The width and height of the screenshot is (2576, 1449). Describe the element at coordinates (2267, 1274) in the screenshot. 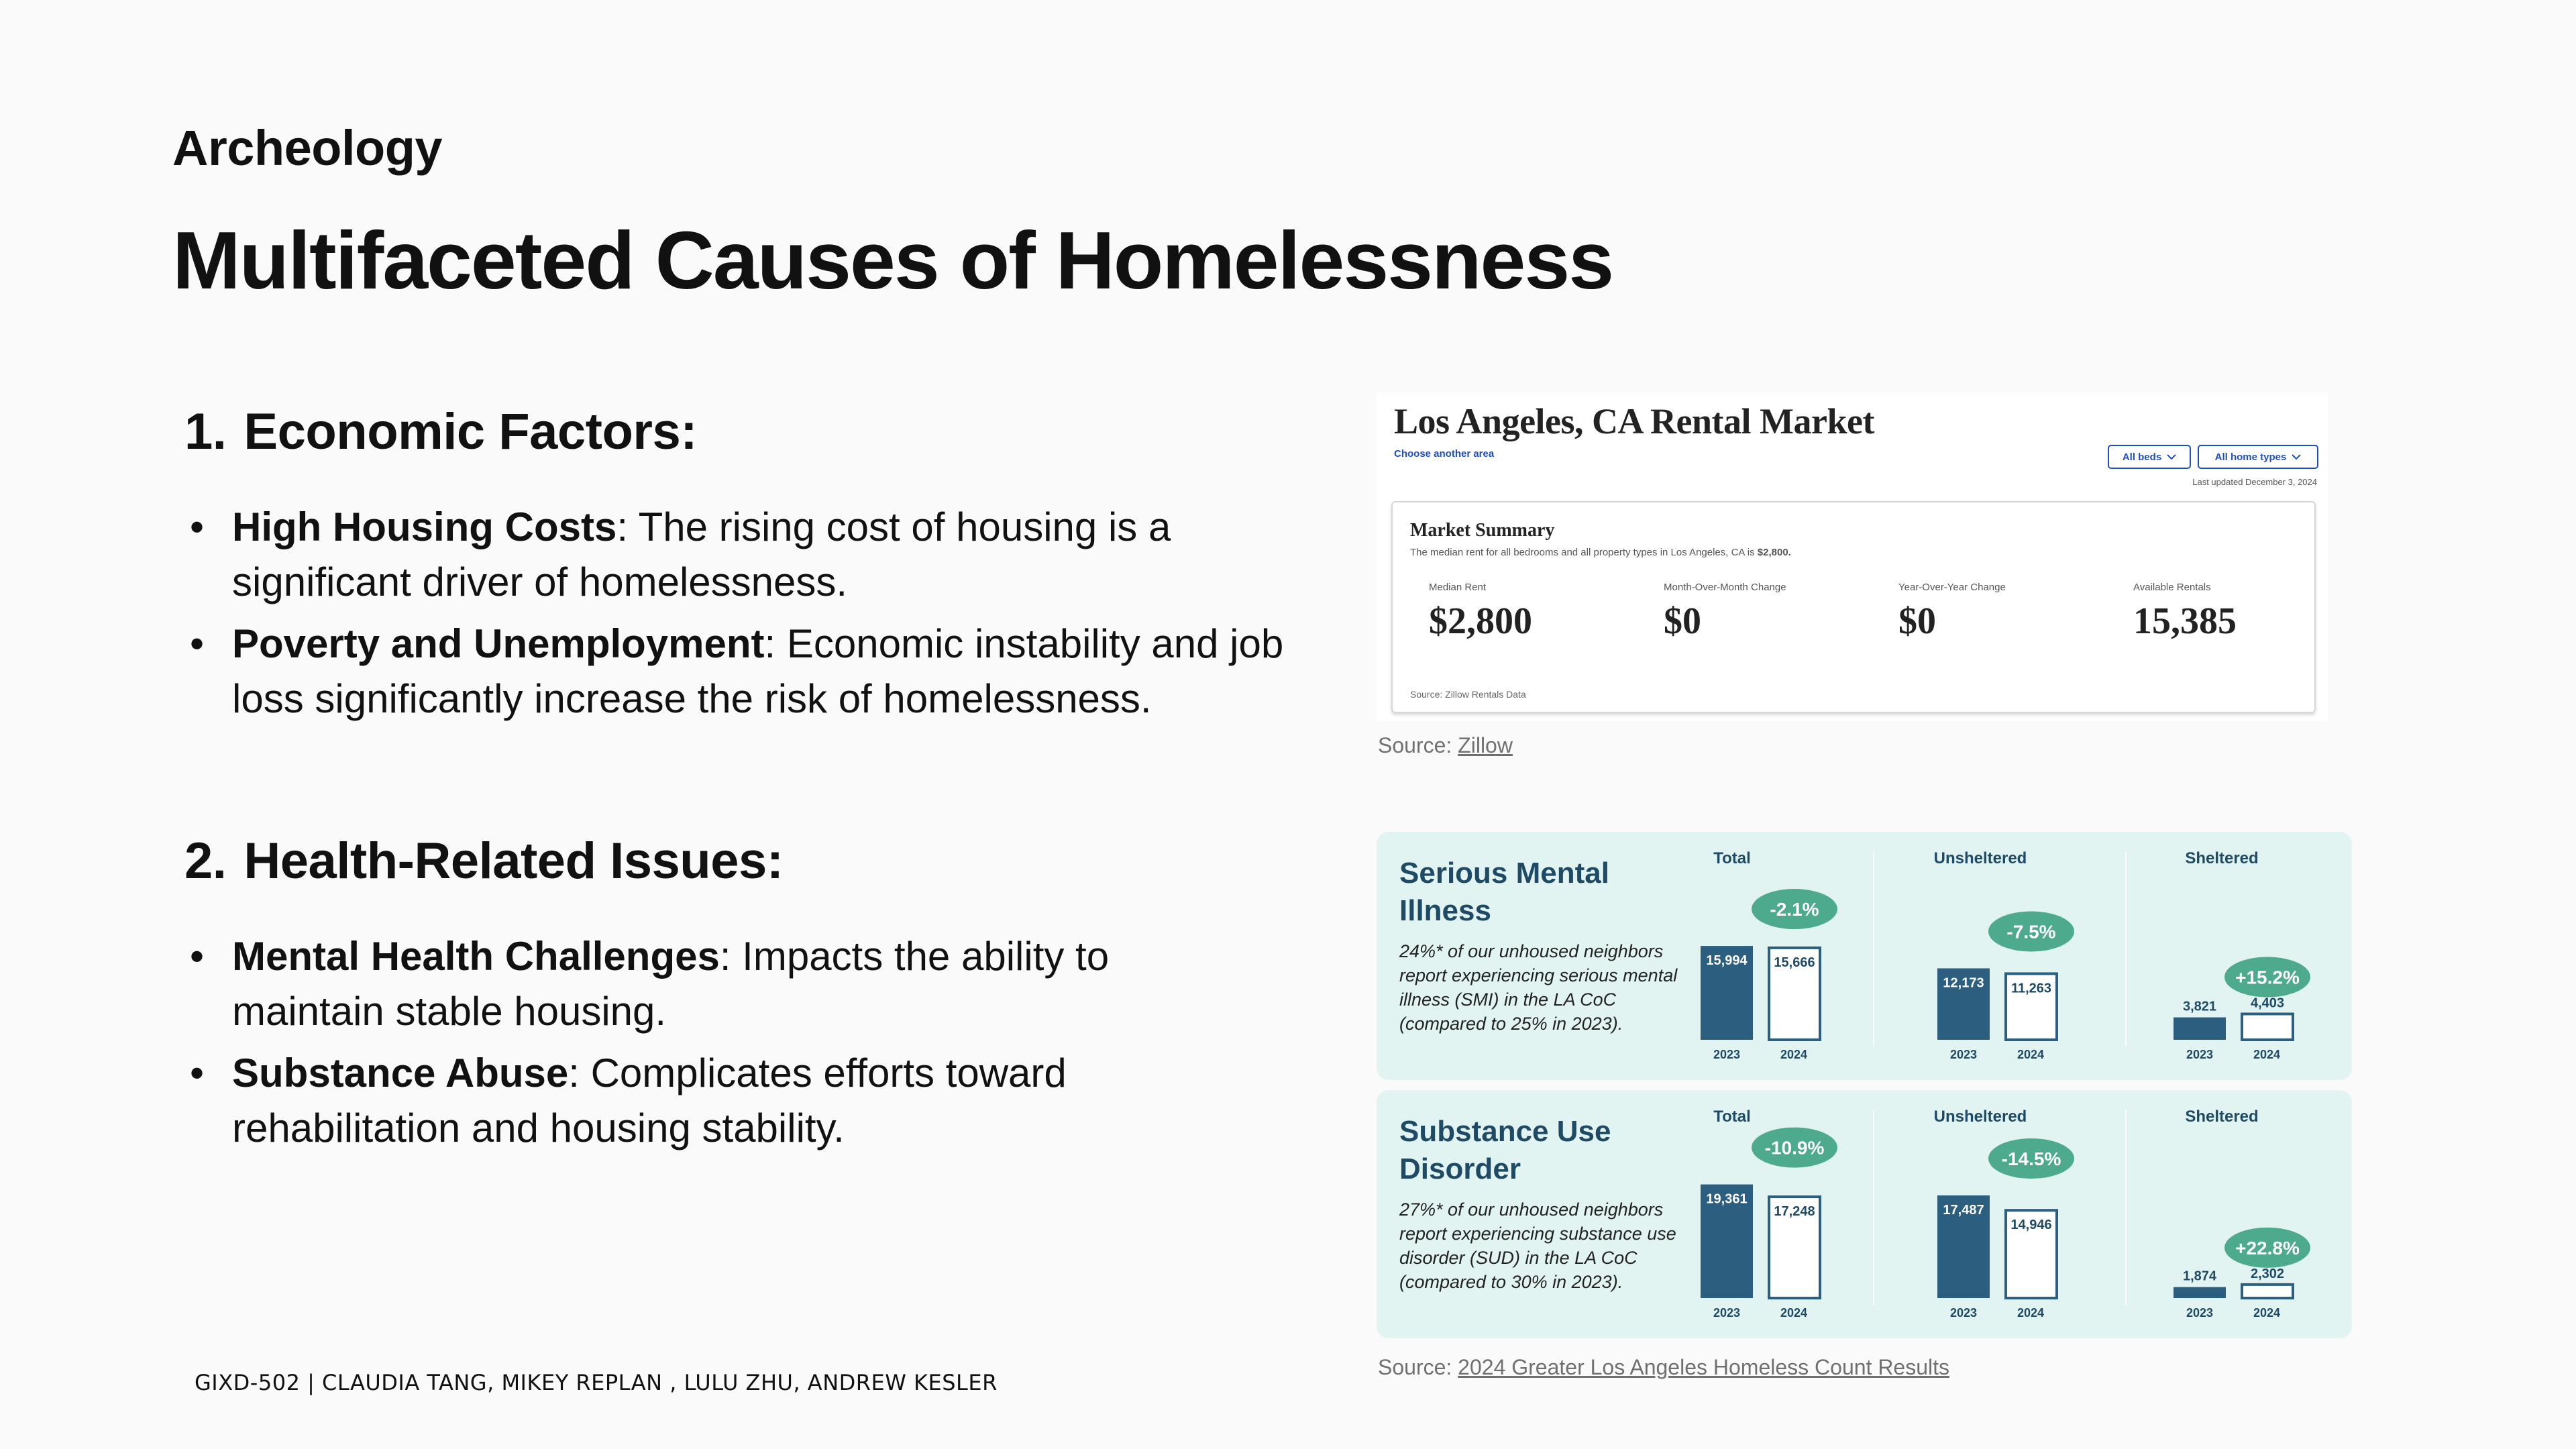

I see `bar-value-label: 2,302` at that location.